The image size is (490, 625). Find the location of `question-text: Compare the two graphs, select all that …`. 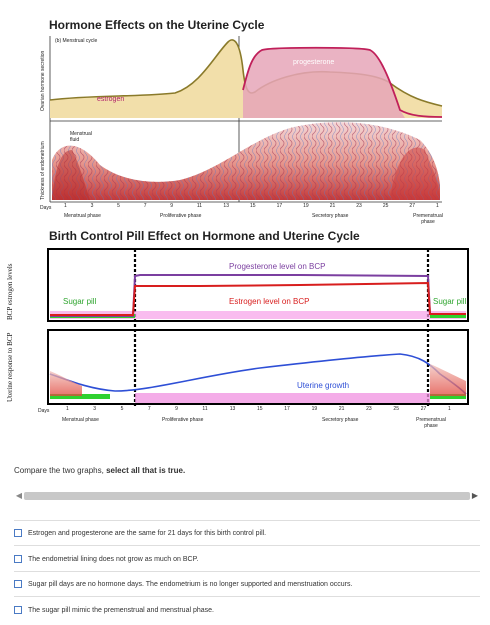

question-text: Compare the two graphs, select all that … is located at coordinates (100, 470).